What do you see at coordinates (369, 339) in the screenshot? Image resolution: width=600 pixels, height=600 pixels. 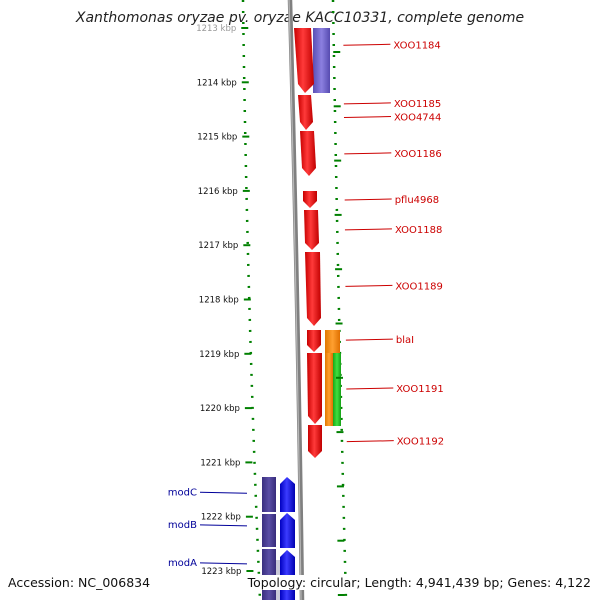 I see `leader-blaI` at bounding box center [369, 339].